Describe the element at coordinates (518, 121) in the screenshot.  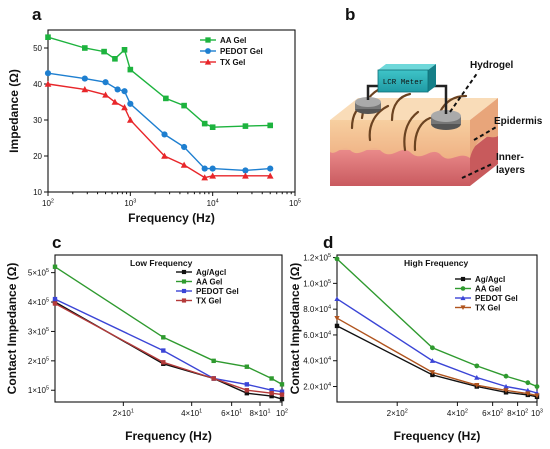
I see `epidermis-label: Epidermis` at that location.